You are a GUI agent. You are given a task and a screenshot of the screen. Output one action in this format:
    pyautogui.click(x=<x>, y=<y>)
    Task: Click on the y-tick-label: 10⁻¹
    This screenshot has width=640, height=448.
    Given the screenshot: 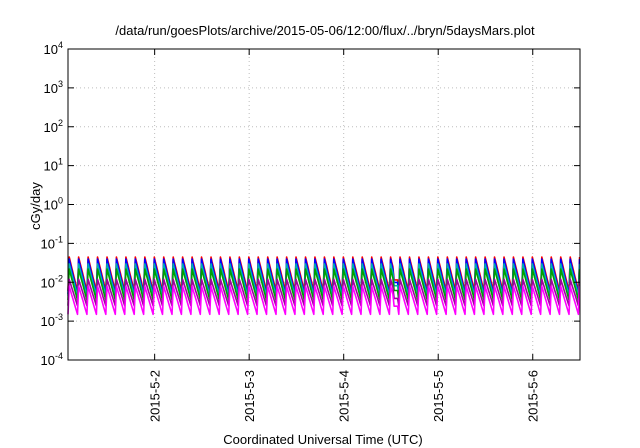 What is the action you would take?
    pyautogui.click(x=52, y=242)
    